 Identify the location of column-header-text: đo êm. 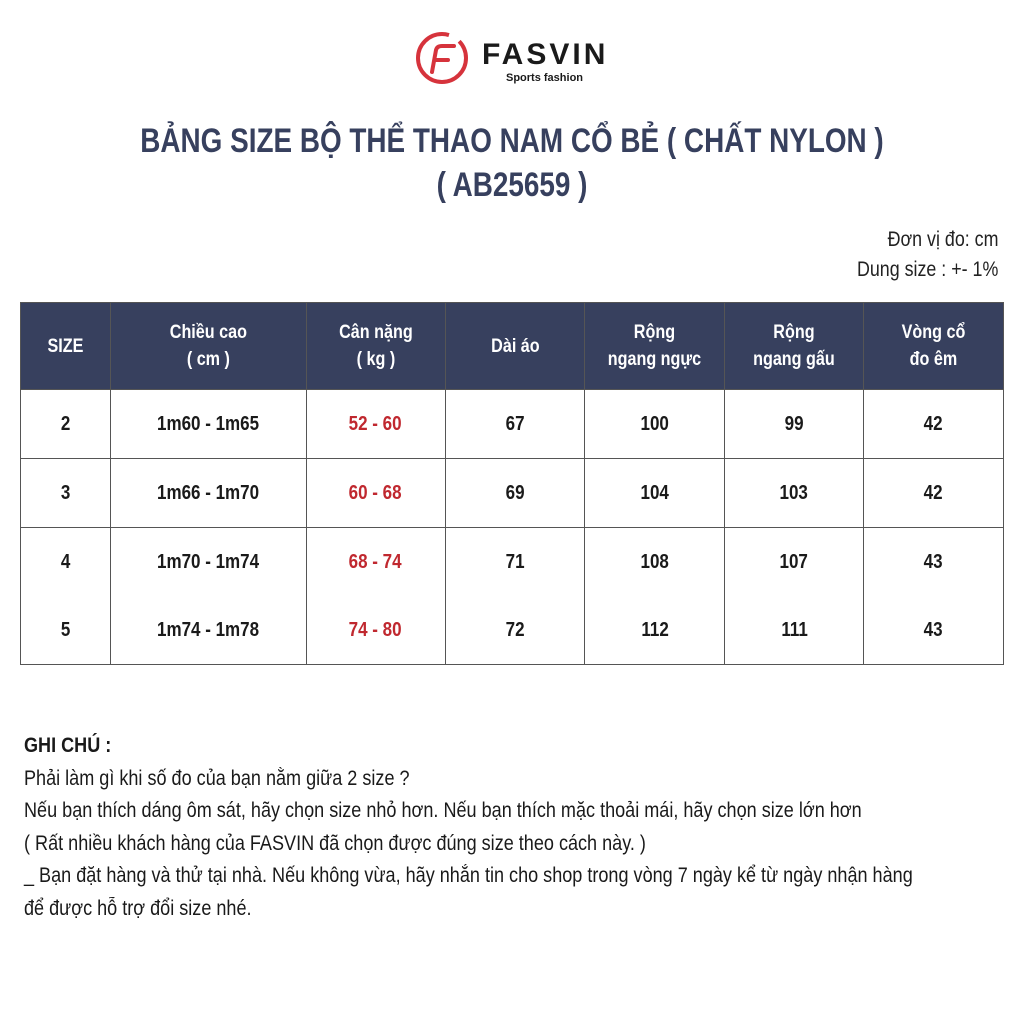
(933, 359).